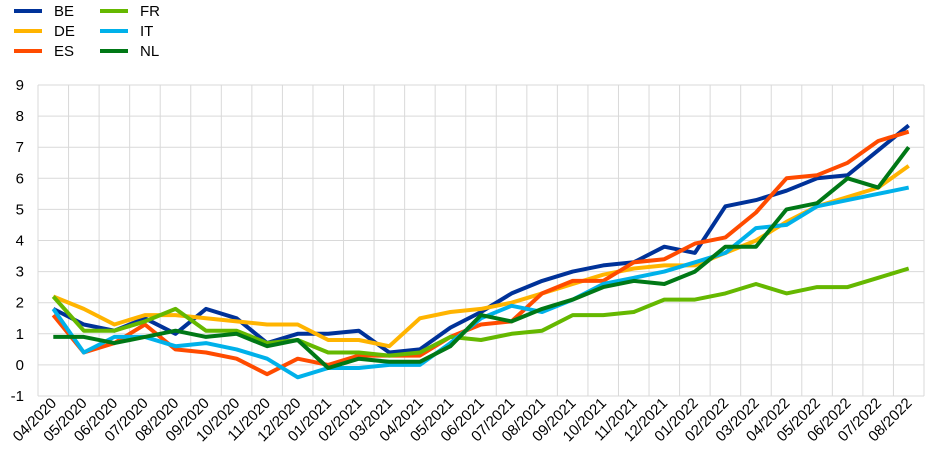  Describe the element at coordinates (64, 11) in the screenshot. I see `legend-label-be: BE` at that location.